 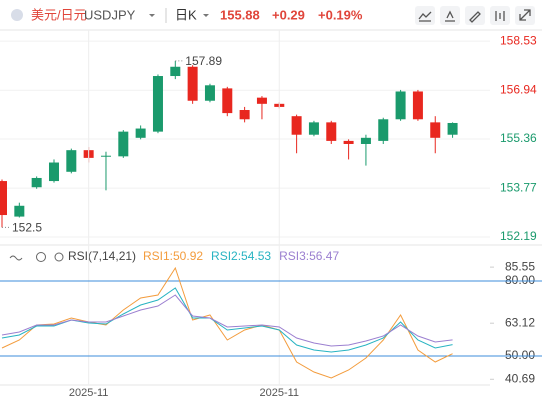 What do you see at coordinates (520, 322) in the screenshot?
I see `y-tick-label: 63.12` at bounding box center [520, 322].